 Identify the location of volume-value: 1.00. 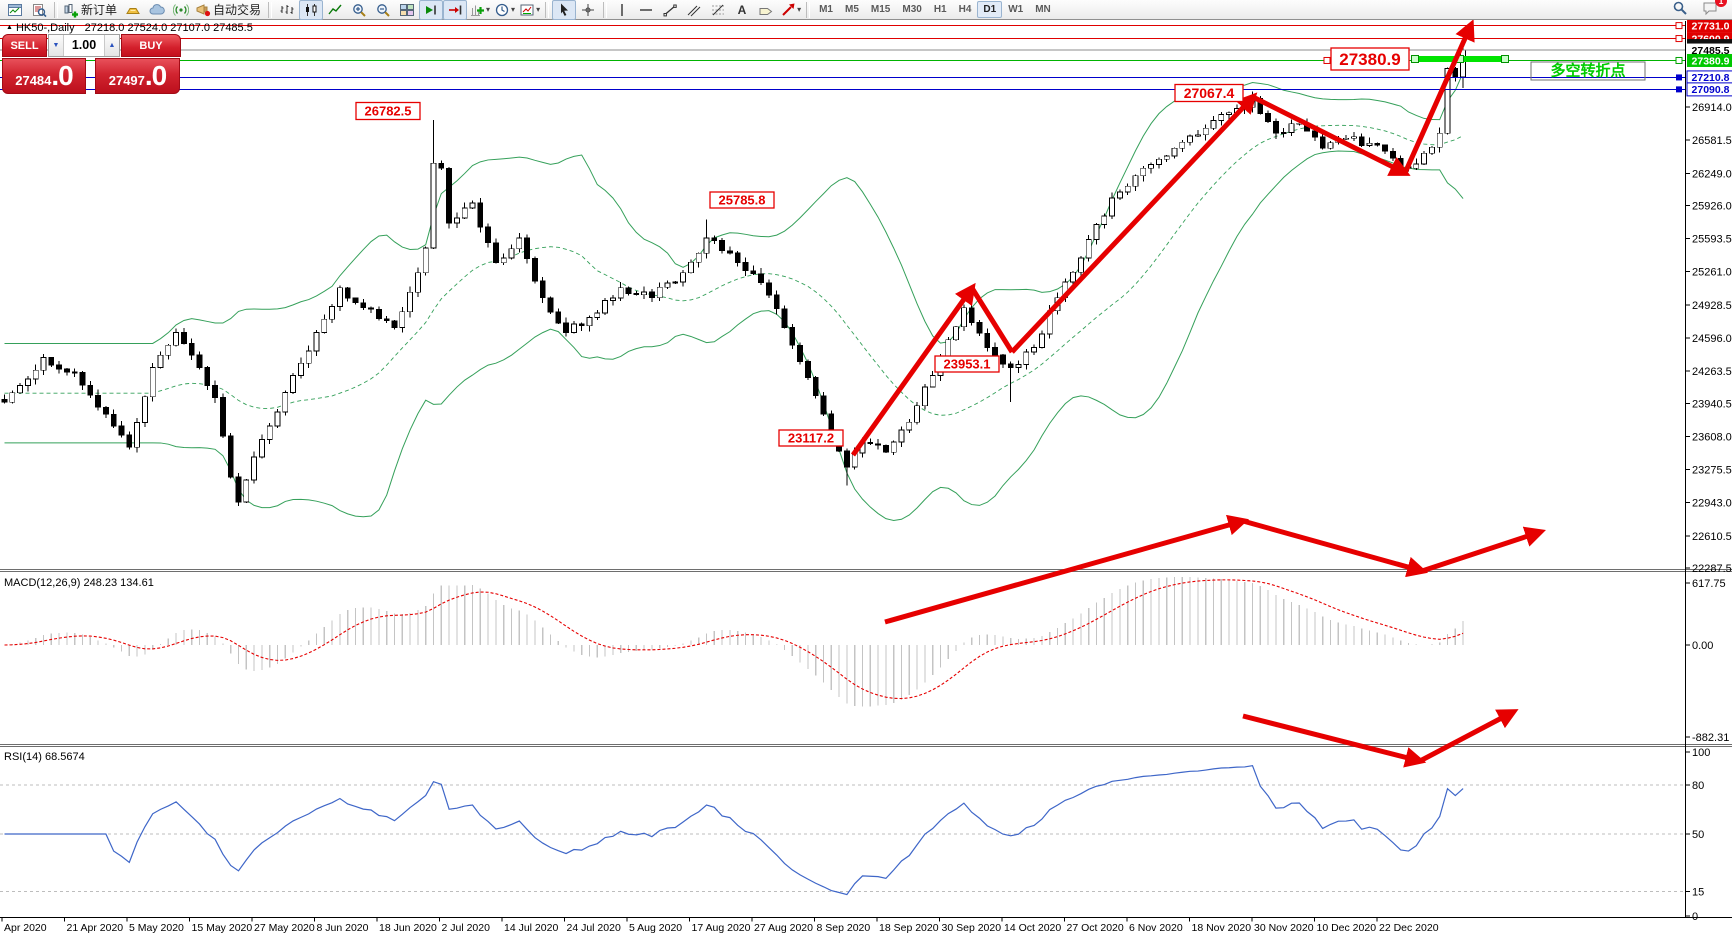
(84, 45).